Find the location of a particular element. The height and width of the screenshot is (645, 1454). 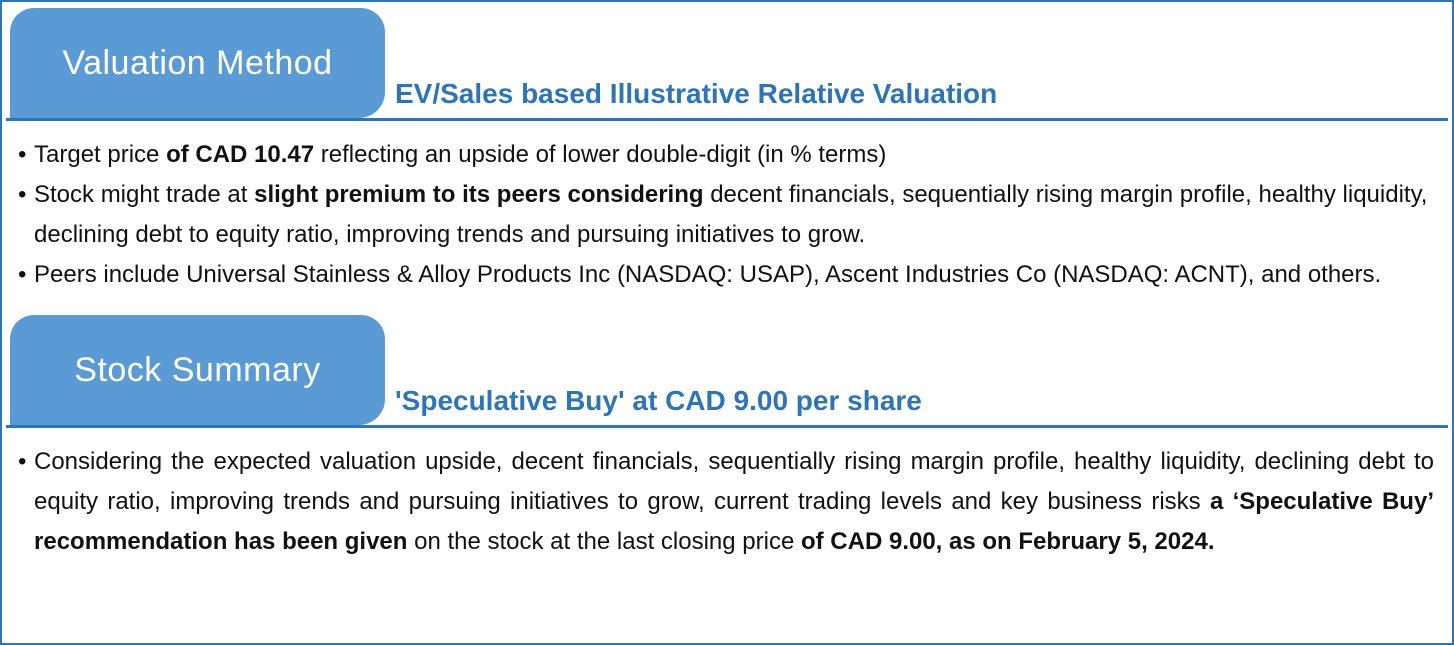

summary-header-divider is located at coordinates (727, 426).